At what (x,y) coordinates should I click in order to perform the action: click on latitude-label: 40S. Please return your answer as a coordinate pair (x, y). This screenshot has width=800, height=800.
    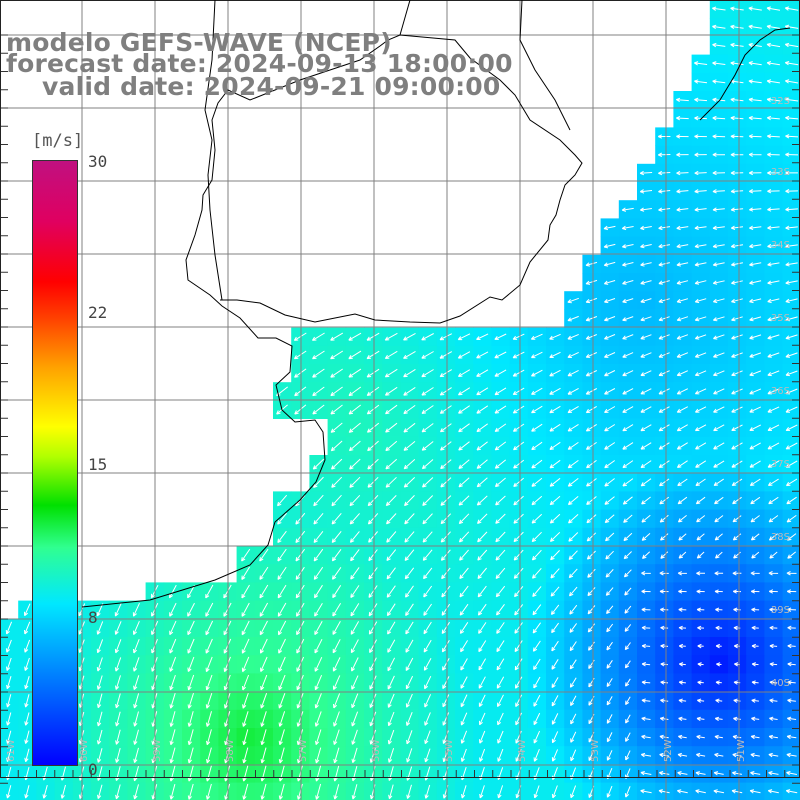
    Looking at the image, I should click on (780, 683).